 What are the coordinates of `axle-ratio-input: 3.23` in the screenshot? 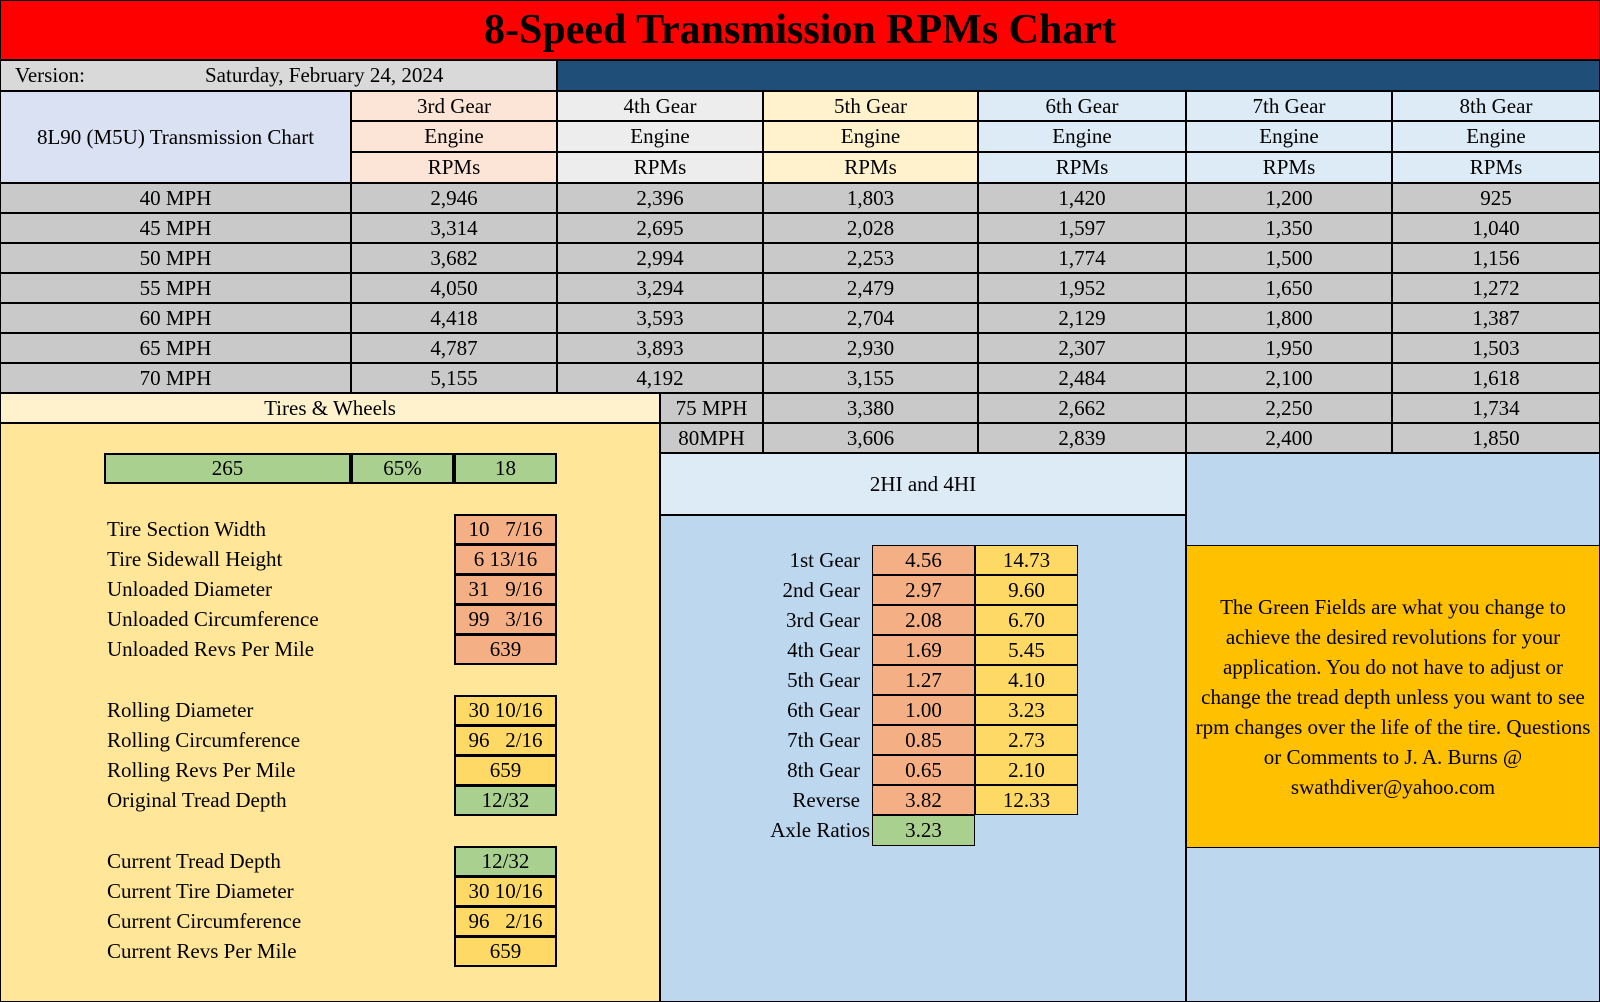 It's located at (923, 830).